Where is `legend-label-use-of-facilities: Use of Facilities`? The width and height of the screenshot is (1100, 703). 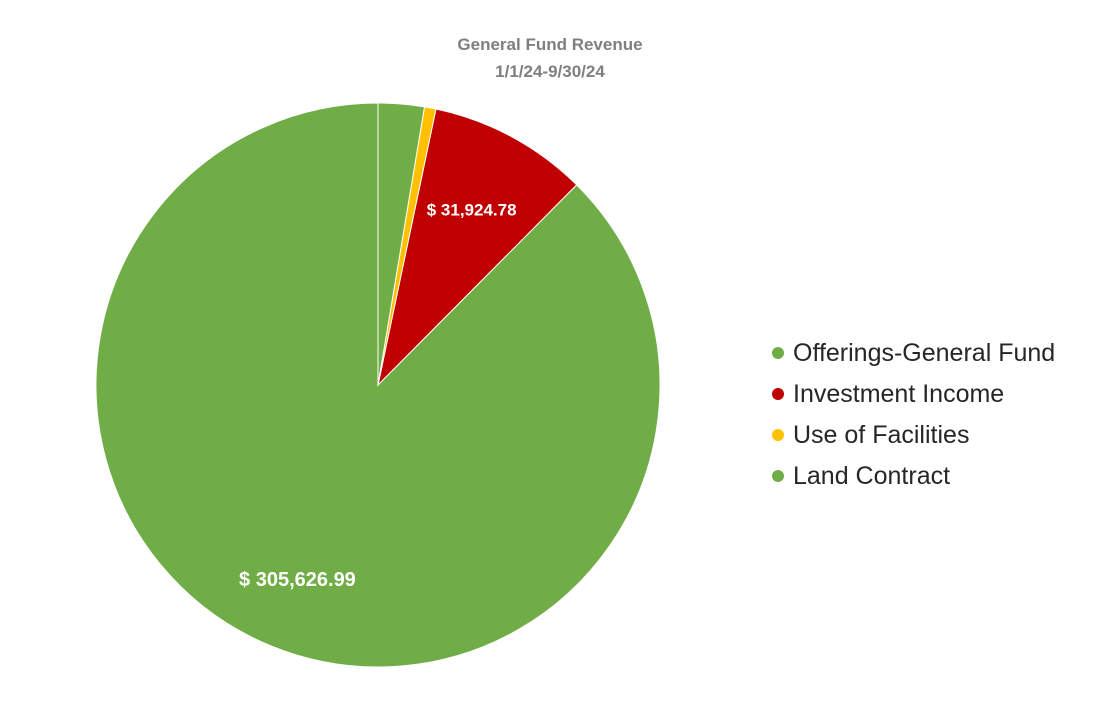
legend-label-use-of-facilities: Use of Facilities is located at coordinates (881, 435).